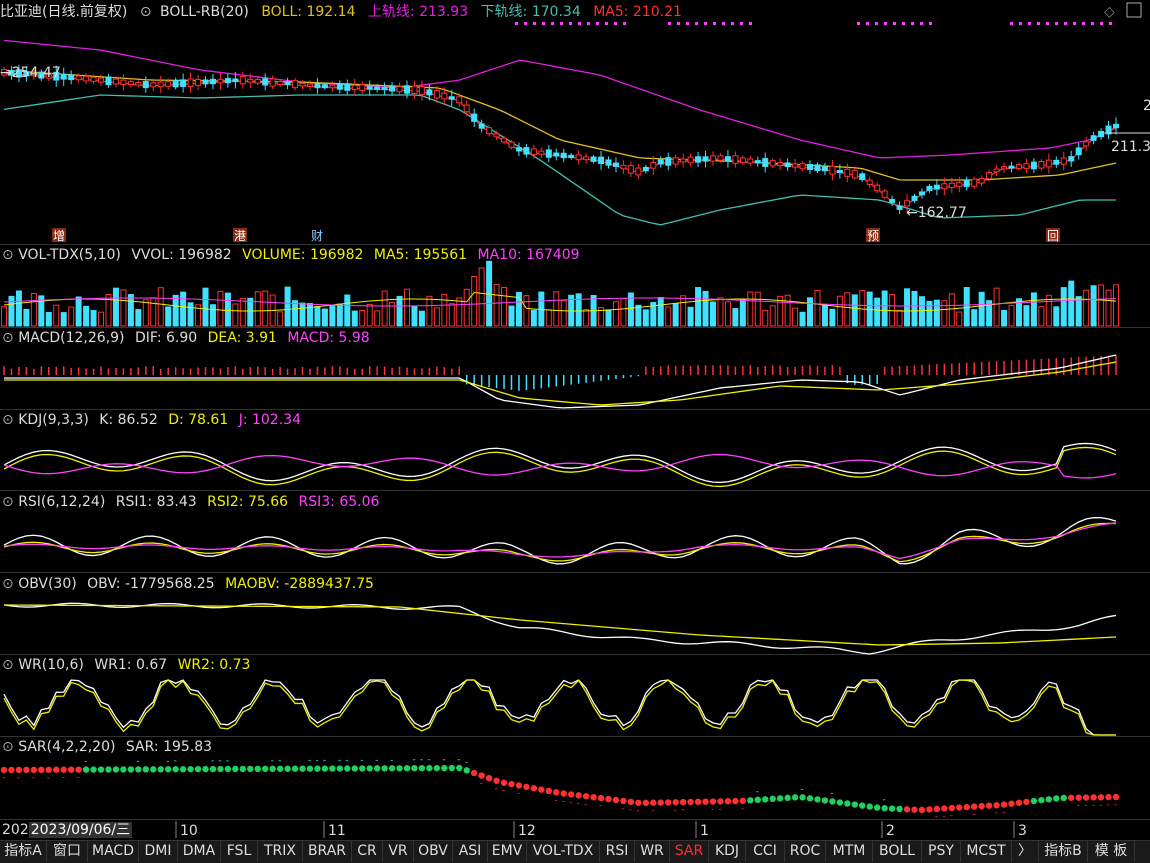  Describe the element at coordinates (563, 851) in the screenshot. I see `tab-13: VOL-TDX` at that location.